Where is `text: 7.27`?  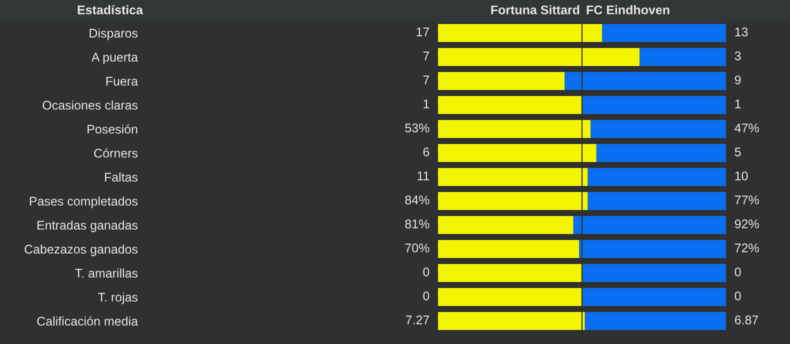 text: 7.27 is located at coordinates (418, 320).